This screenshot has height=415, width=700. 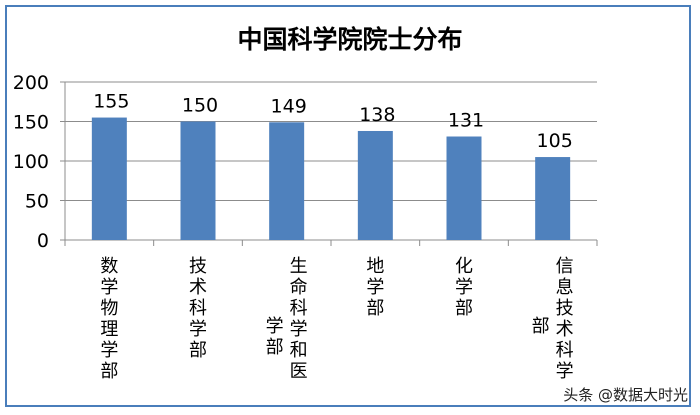 I want to click on data-label: 150, so click(x=200, y=106).